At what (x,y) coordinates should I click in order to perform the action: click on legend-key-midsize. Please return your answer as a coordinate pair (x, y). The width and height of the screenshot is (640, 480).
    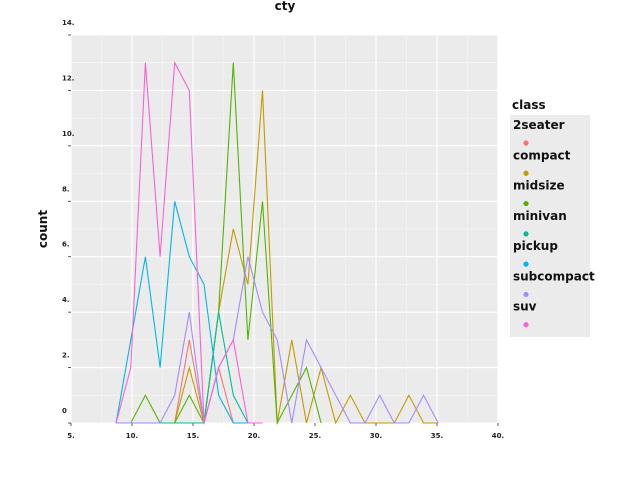
    Looking at the image, I should click on (526, 203).